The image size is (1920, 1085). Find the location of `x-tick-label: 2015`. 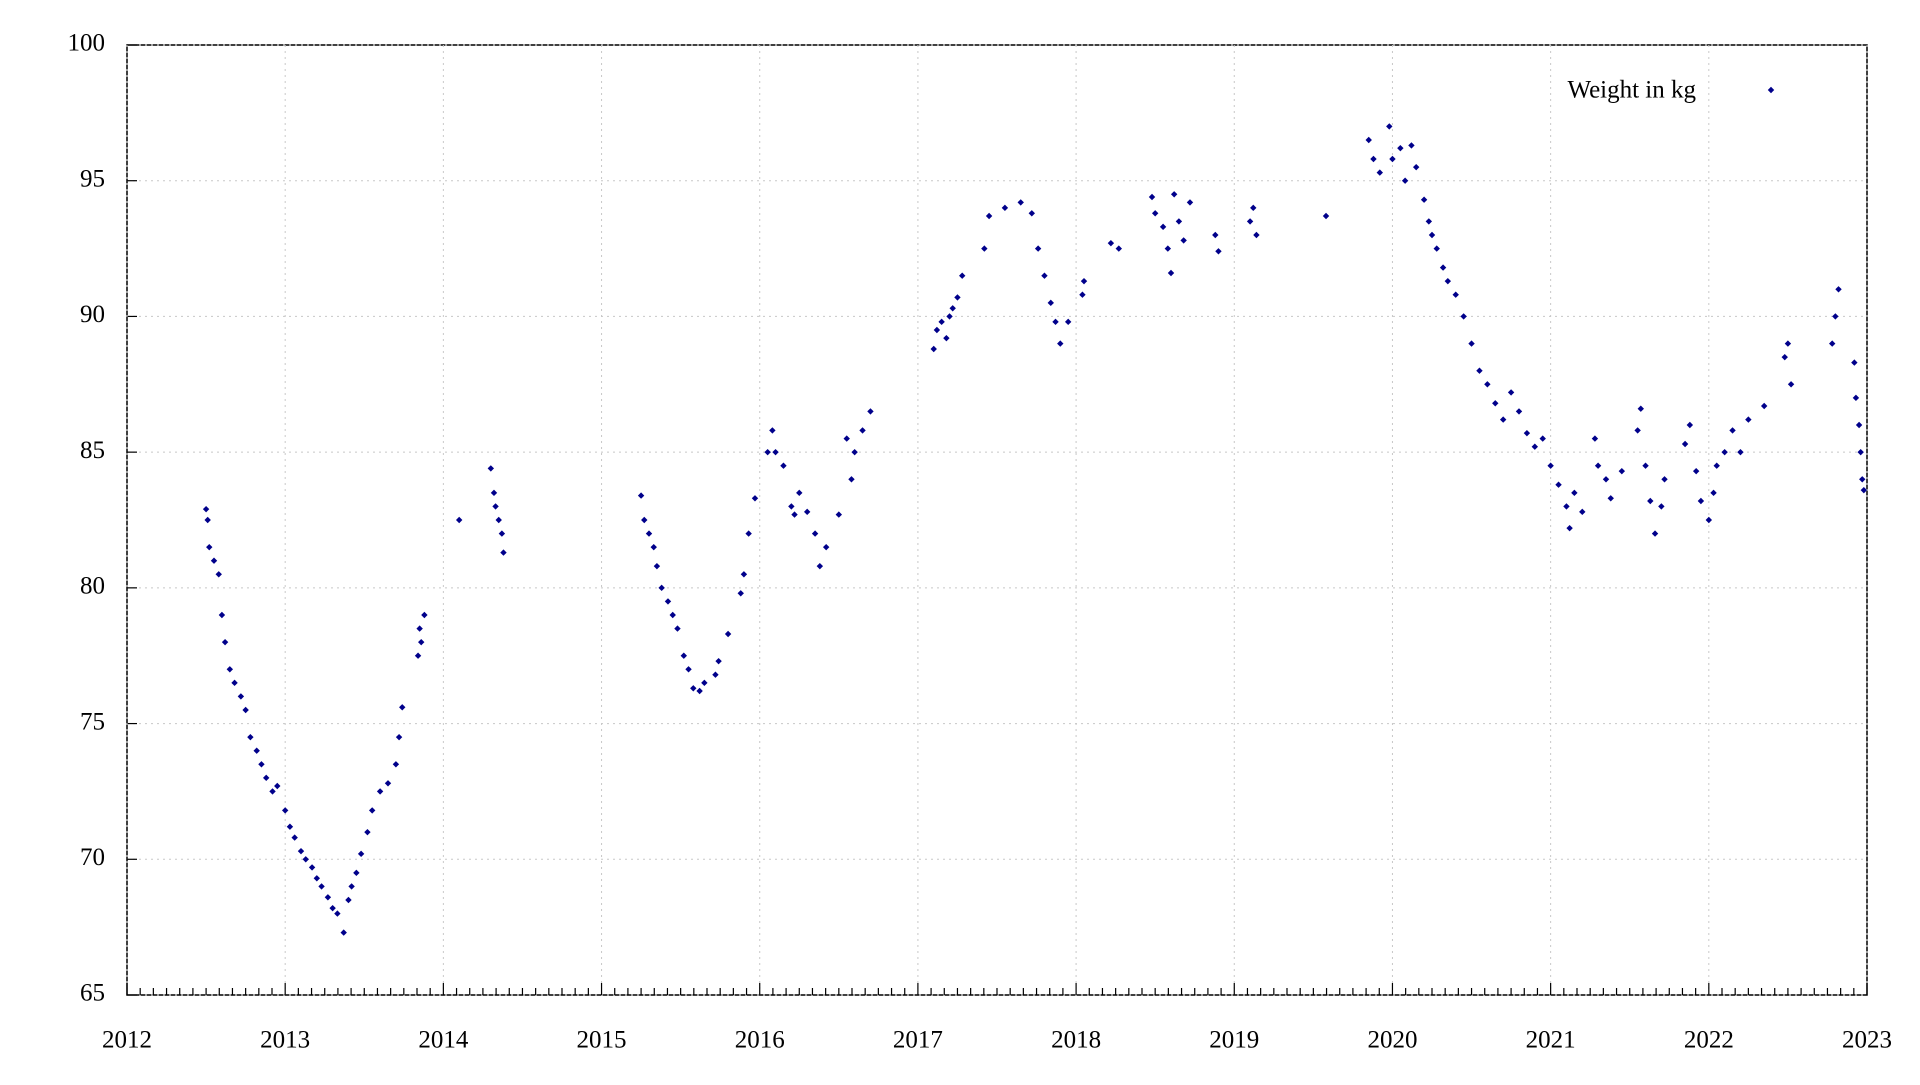

x-tick-label: 2015 is located at coordinates (602, 1040).